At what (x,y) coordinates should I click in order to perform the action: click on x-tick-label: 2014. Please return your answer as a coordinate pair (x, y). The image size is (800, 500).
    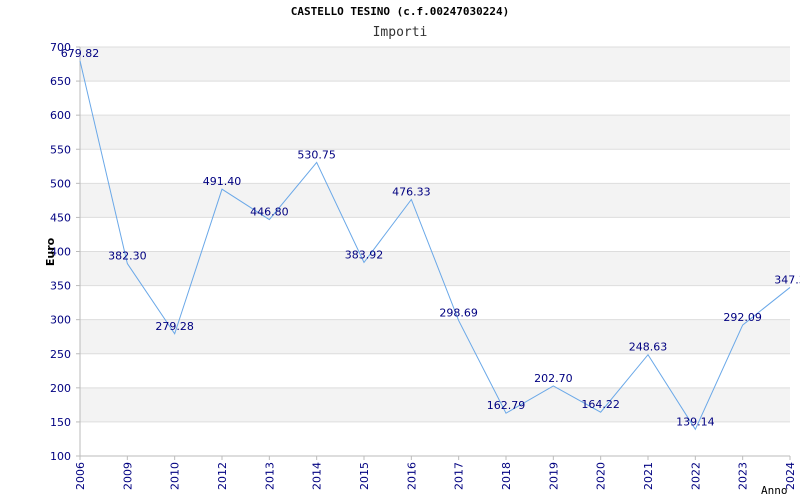
    Looking at the image, I should click on (317, 476).